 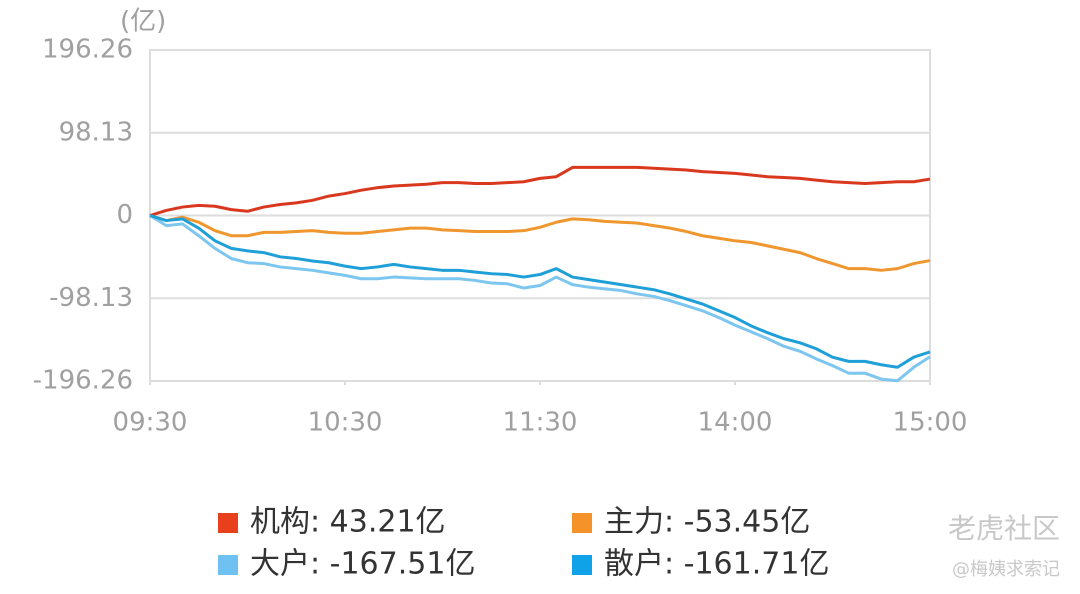 What do you see at coordinates (716, 564) in the screenshot?
I see `legend-label: 散户: -161.71亿` at bounding box center [716, 564].